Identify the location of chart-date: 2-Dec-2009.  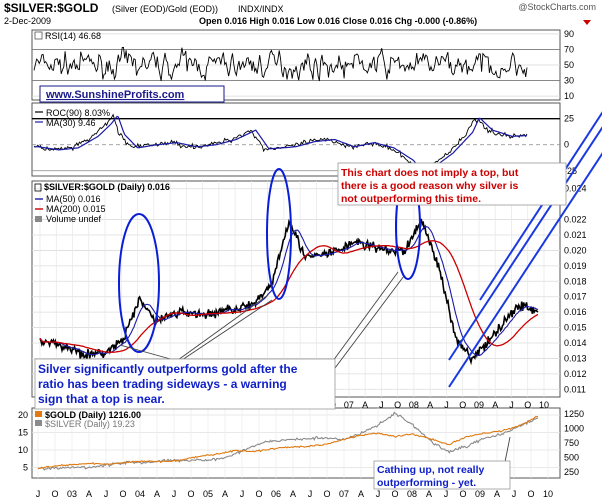
(27, 21).